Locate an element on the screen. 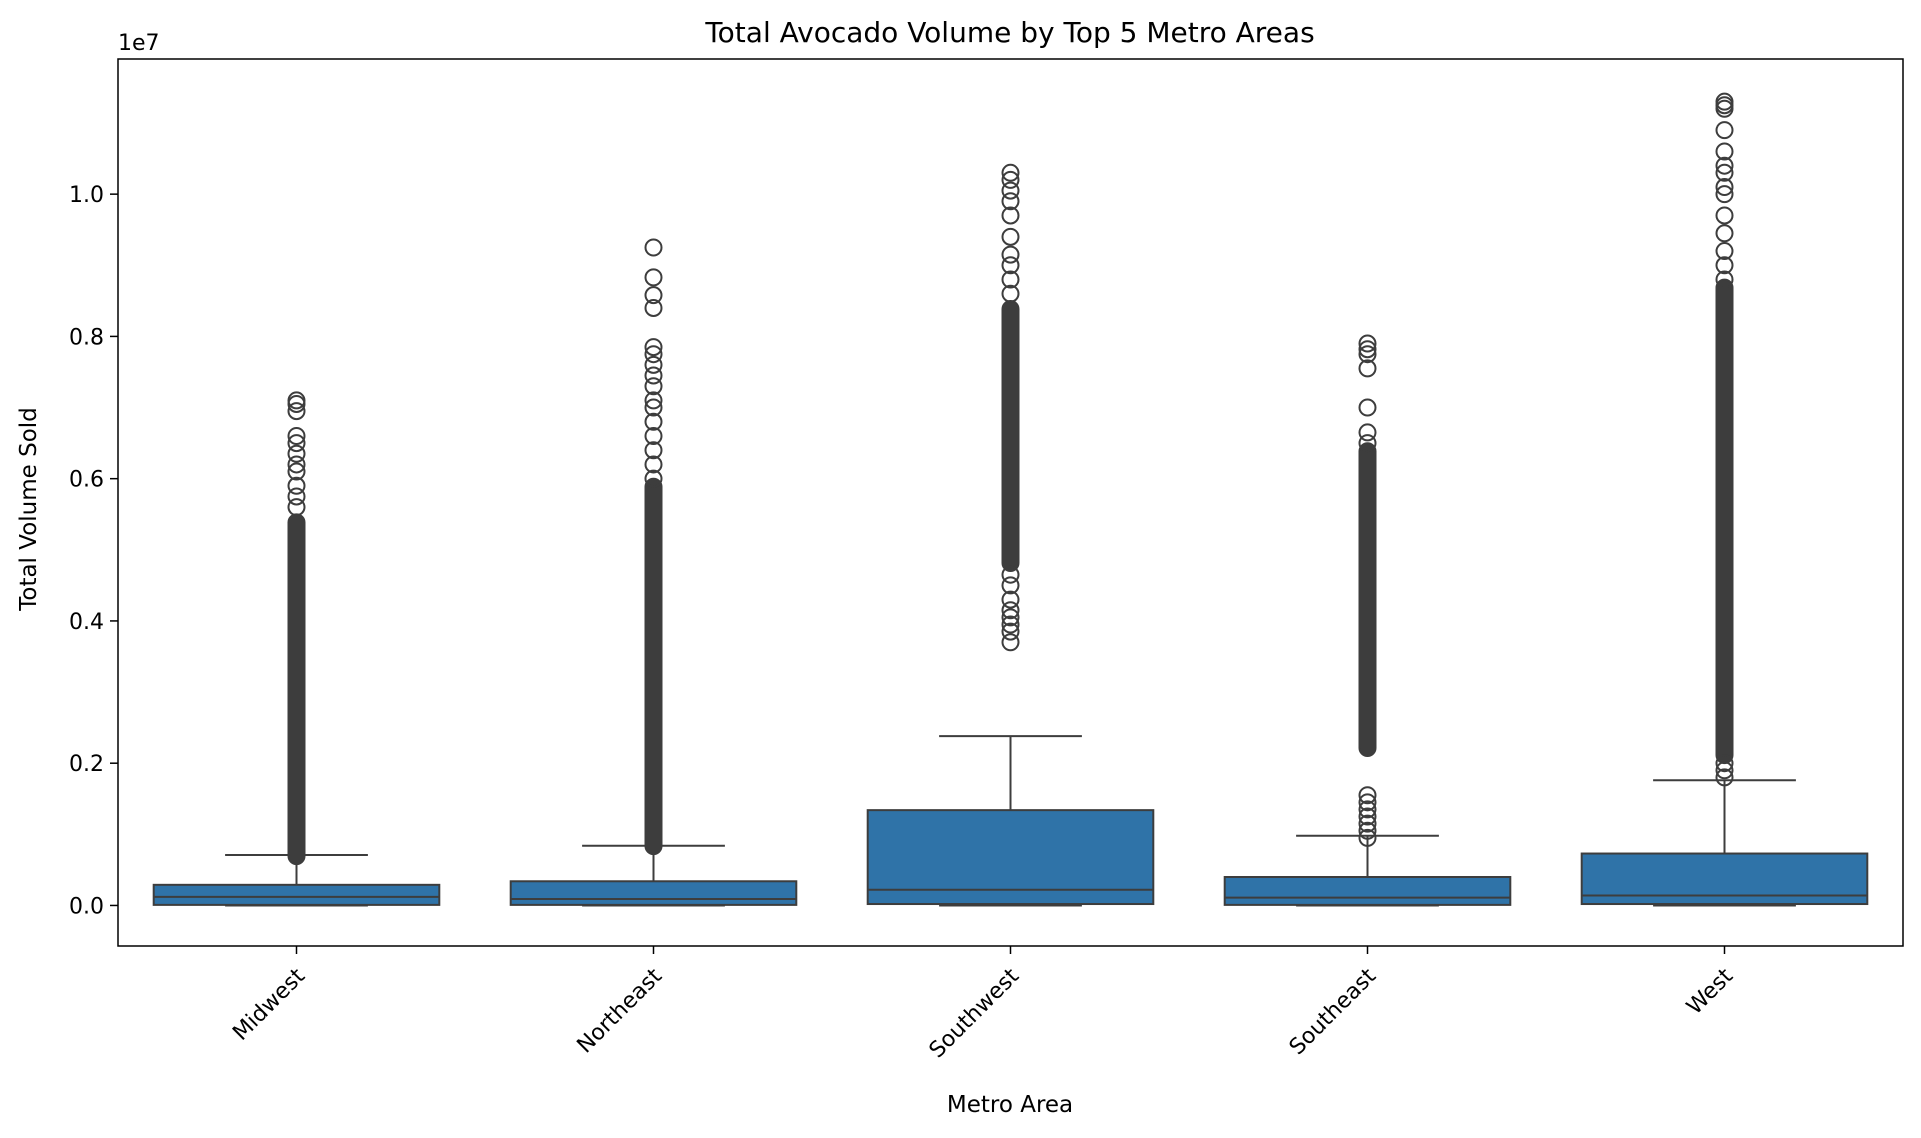 This screenshot has width=1921, height=1138. y-tick-label-3: 0.6 is located at coordinates (86, 480).